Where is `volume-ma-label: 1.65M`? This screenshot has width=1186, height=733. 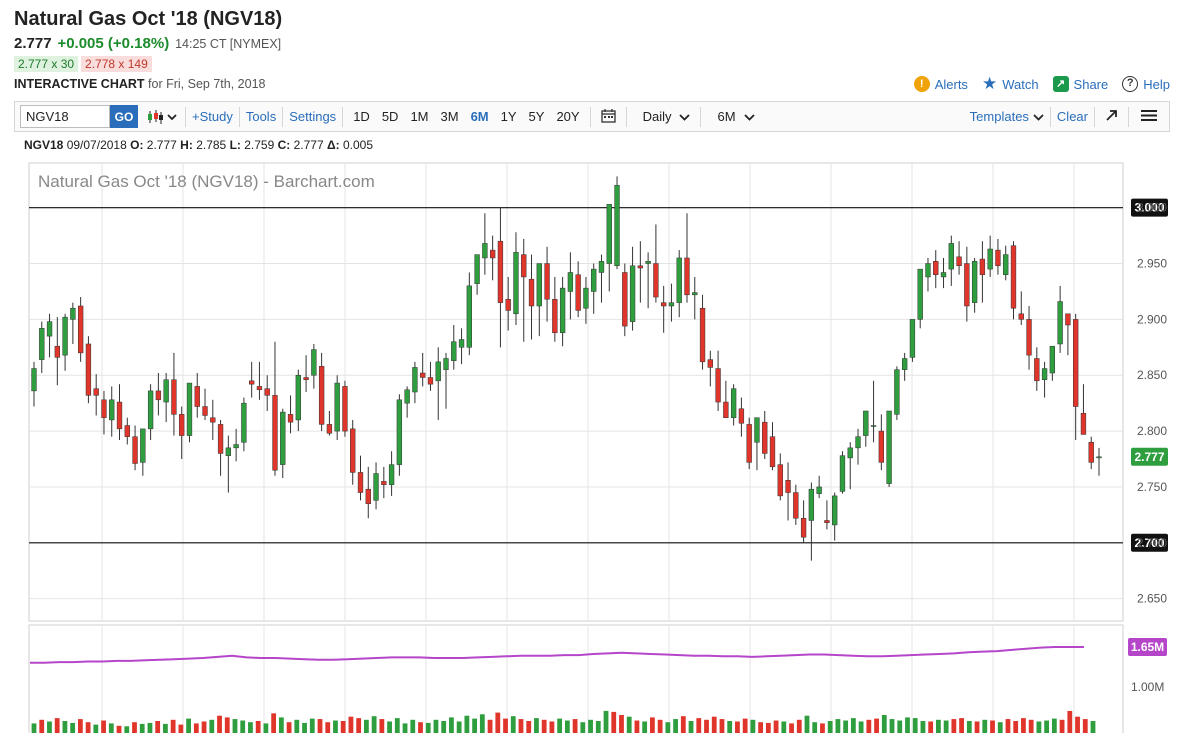
volume-ma-label: 1.65M is located at coordinates (1147, 647).